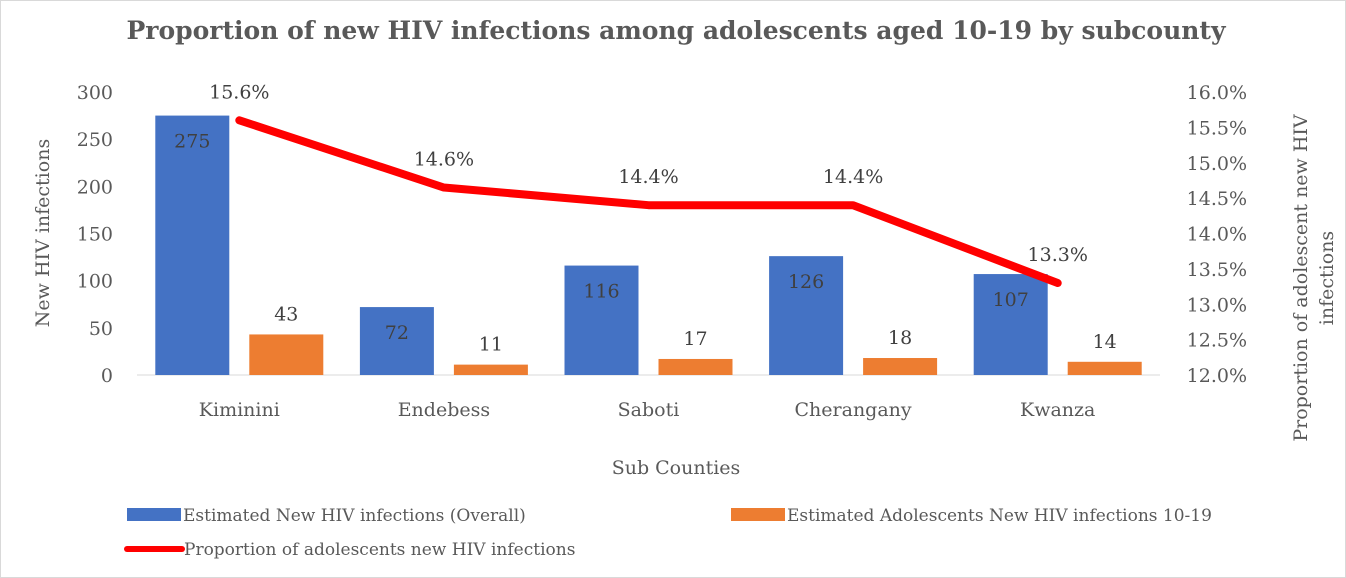  Describe the element at coordinates (1217, 93) in the screenshot. I see `y2-tick-label: 16.0%` at that location.